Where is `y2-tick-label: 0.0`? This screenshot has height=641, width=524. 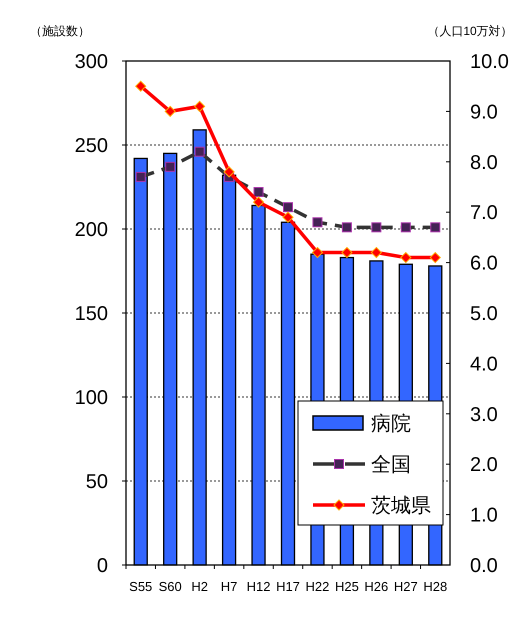 y2-tick-label: 0.0 is located at coordinates (484, 566).